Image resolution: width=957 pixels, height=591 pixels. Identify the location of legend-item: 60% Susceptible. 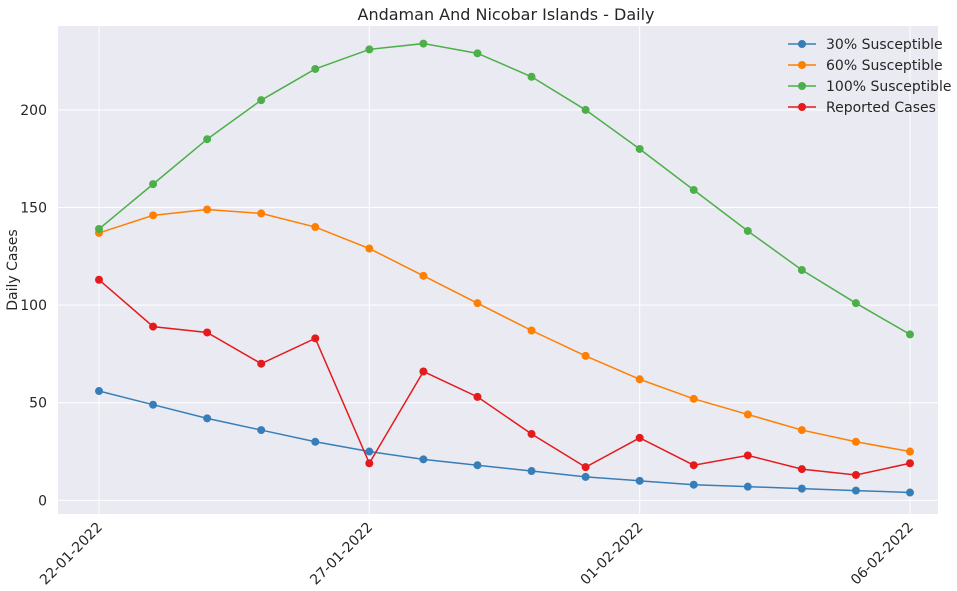
(865, 66).